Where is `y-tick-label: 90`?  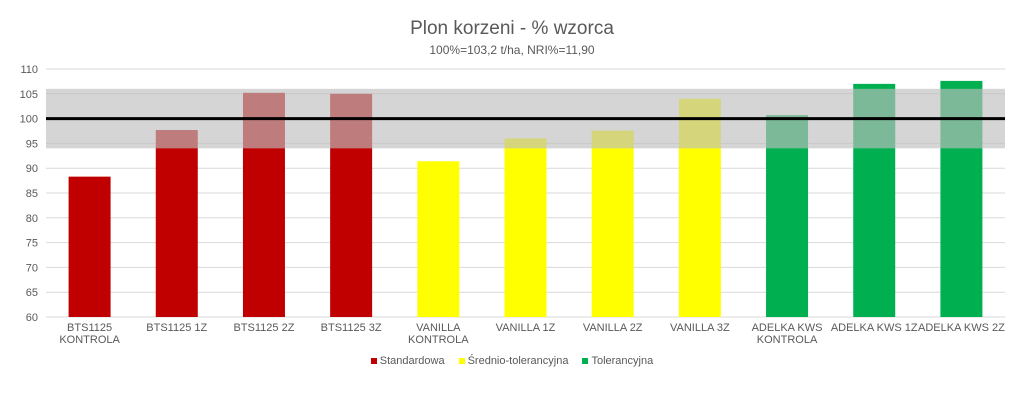 y-tick-label: 90 is located at coordinates (32, 169).